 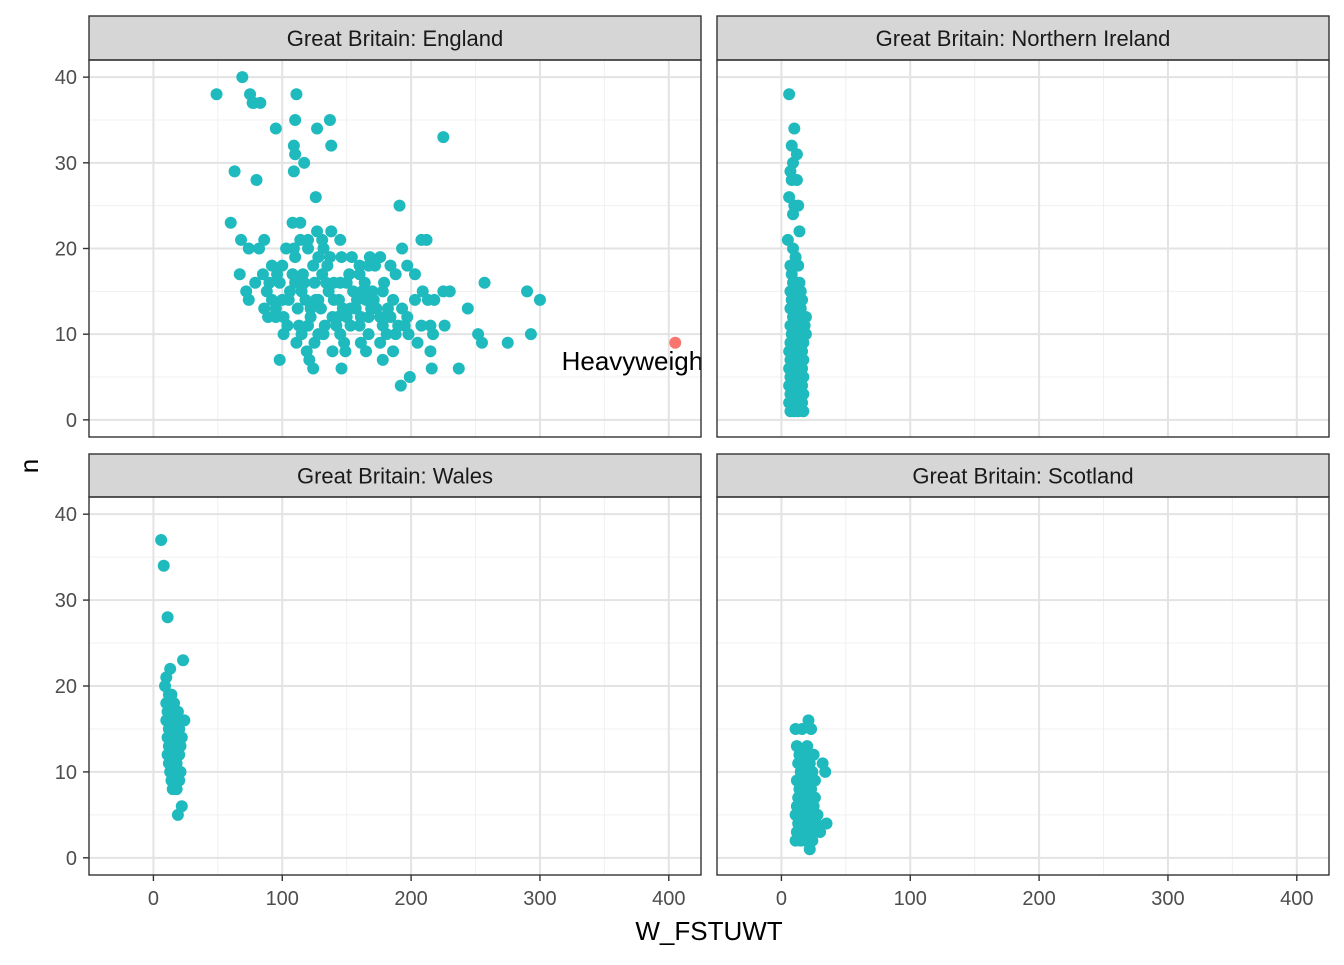 I want to click on y-tick-label: 10, so click(x=66, y=335).